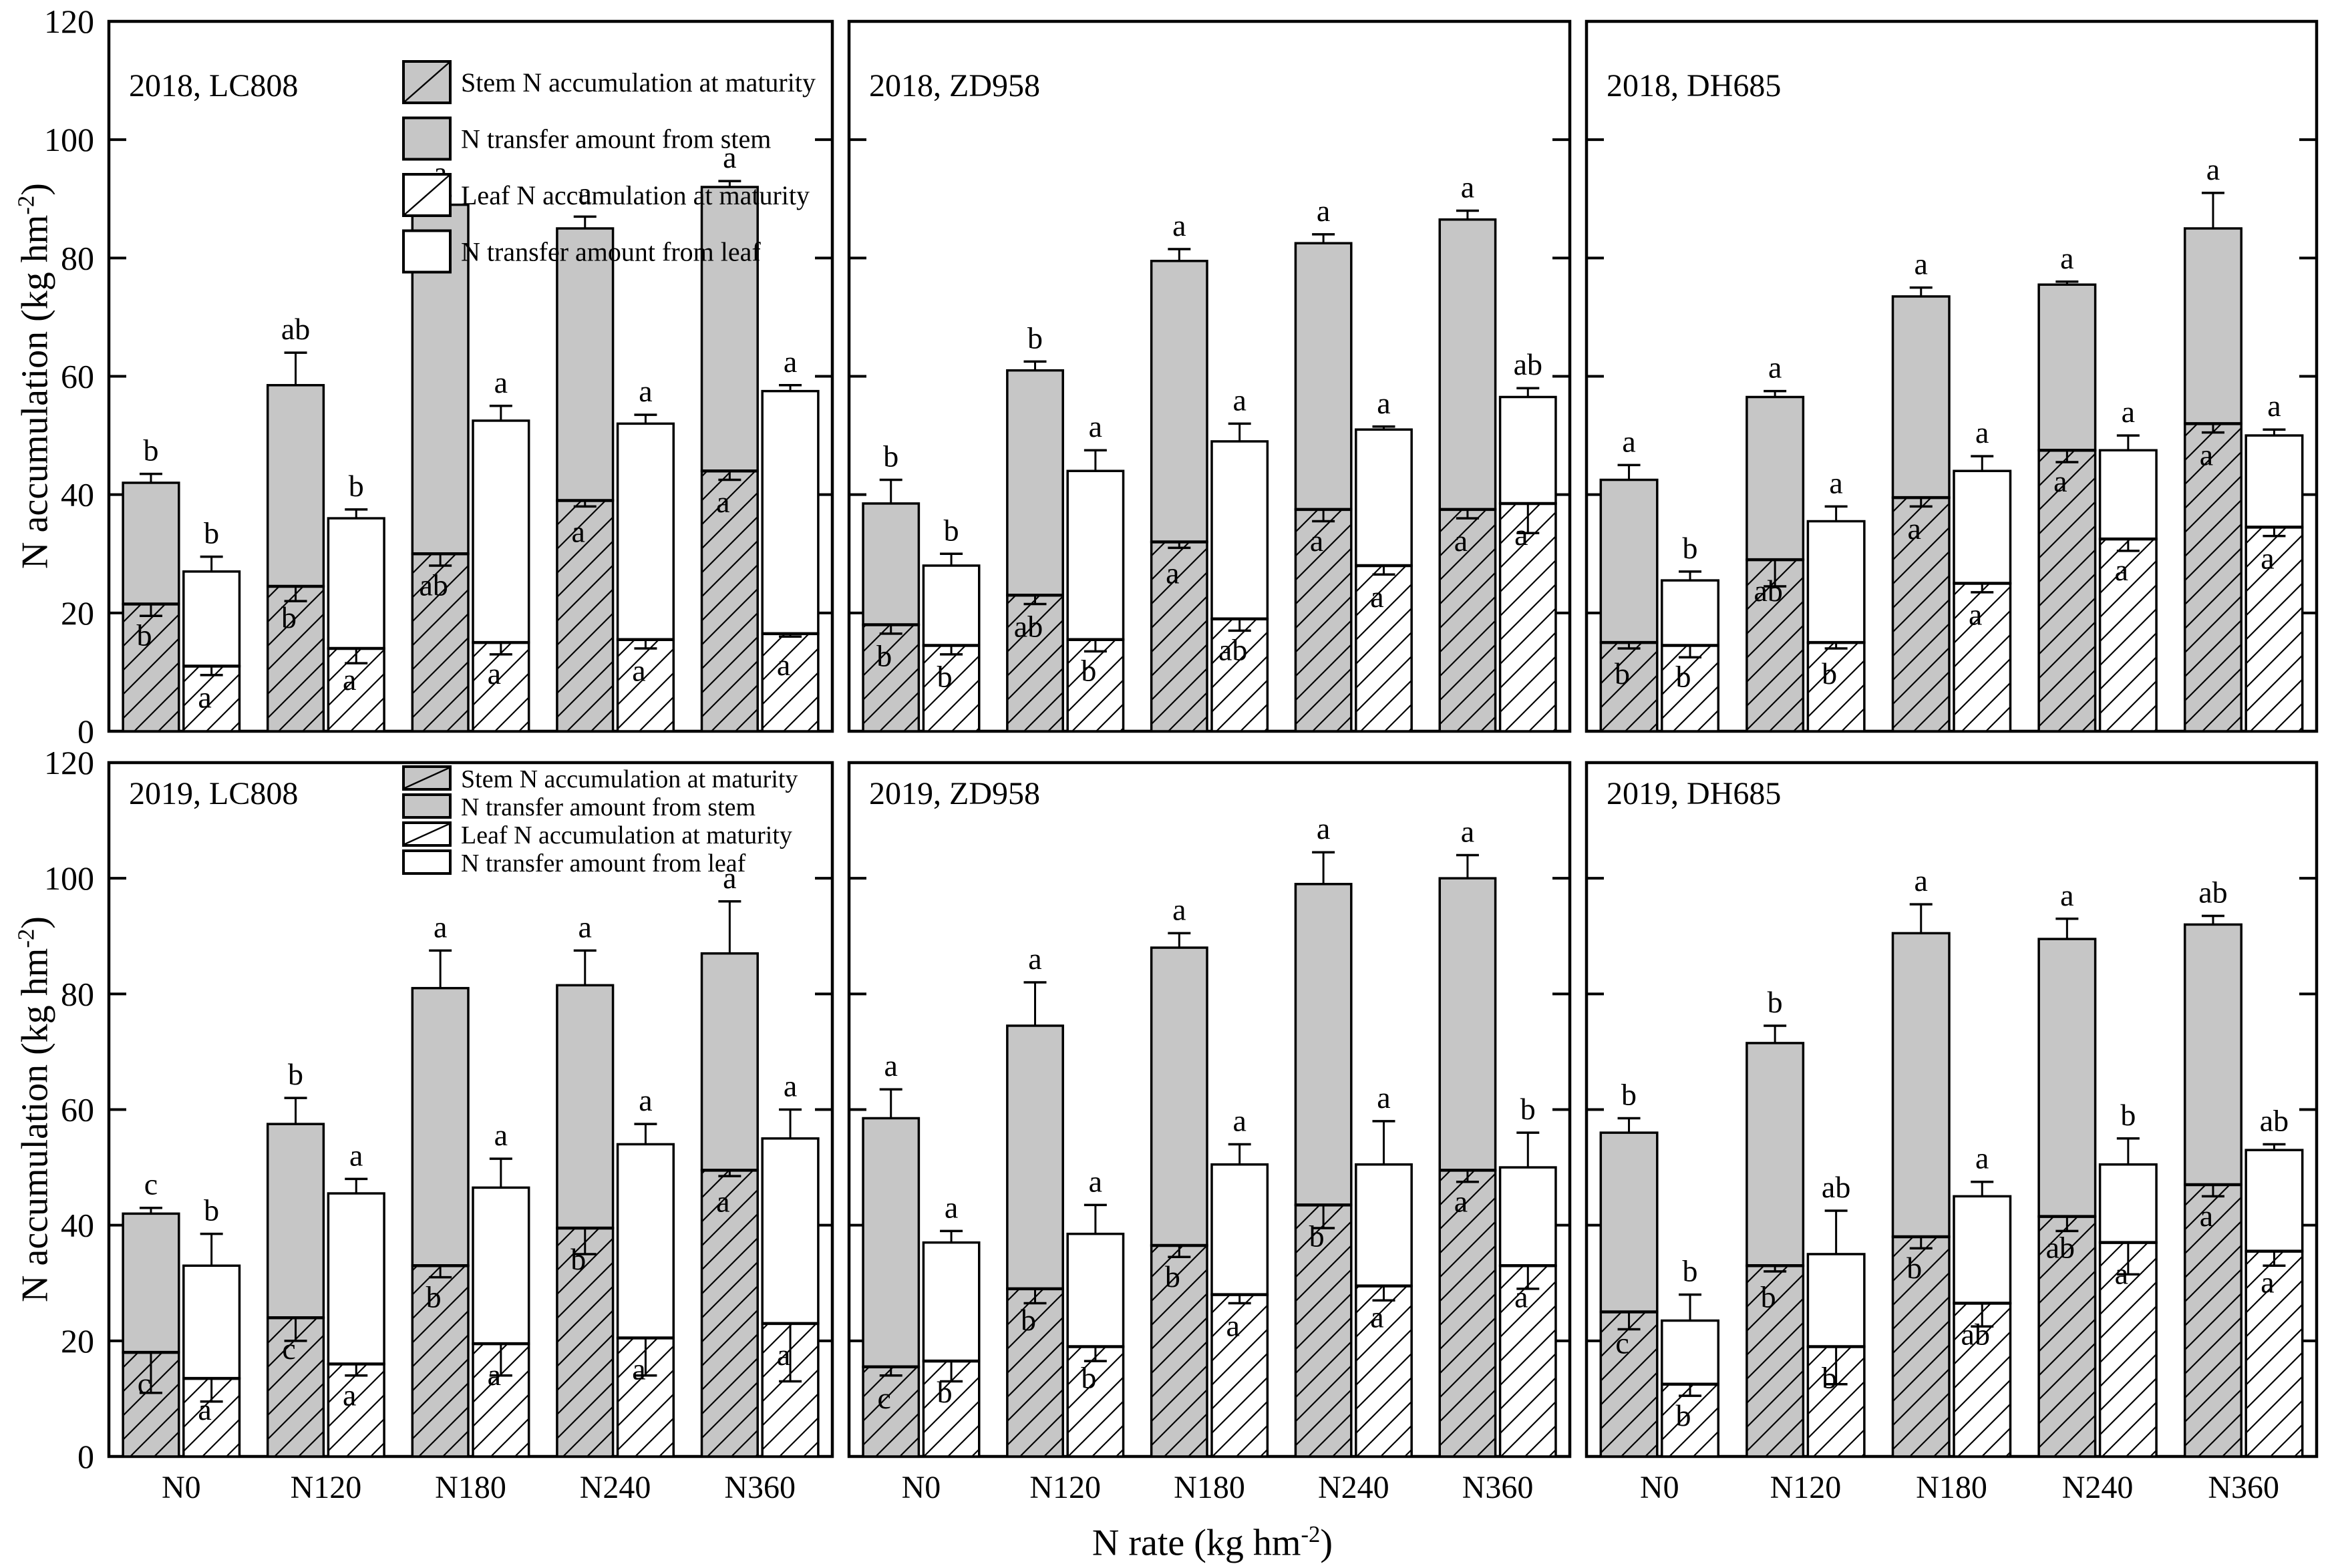 This screenshot has width=2332, height=1568. I want to click on bar-group-n240: a ab b a, so click(2097, 1168).